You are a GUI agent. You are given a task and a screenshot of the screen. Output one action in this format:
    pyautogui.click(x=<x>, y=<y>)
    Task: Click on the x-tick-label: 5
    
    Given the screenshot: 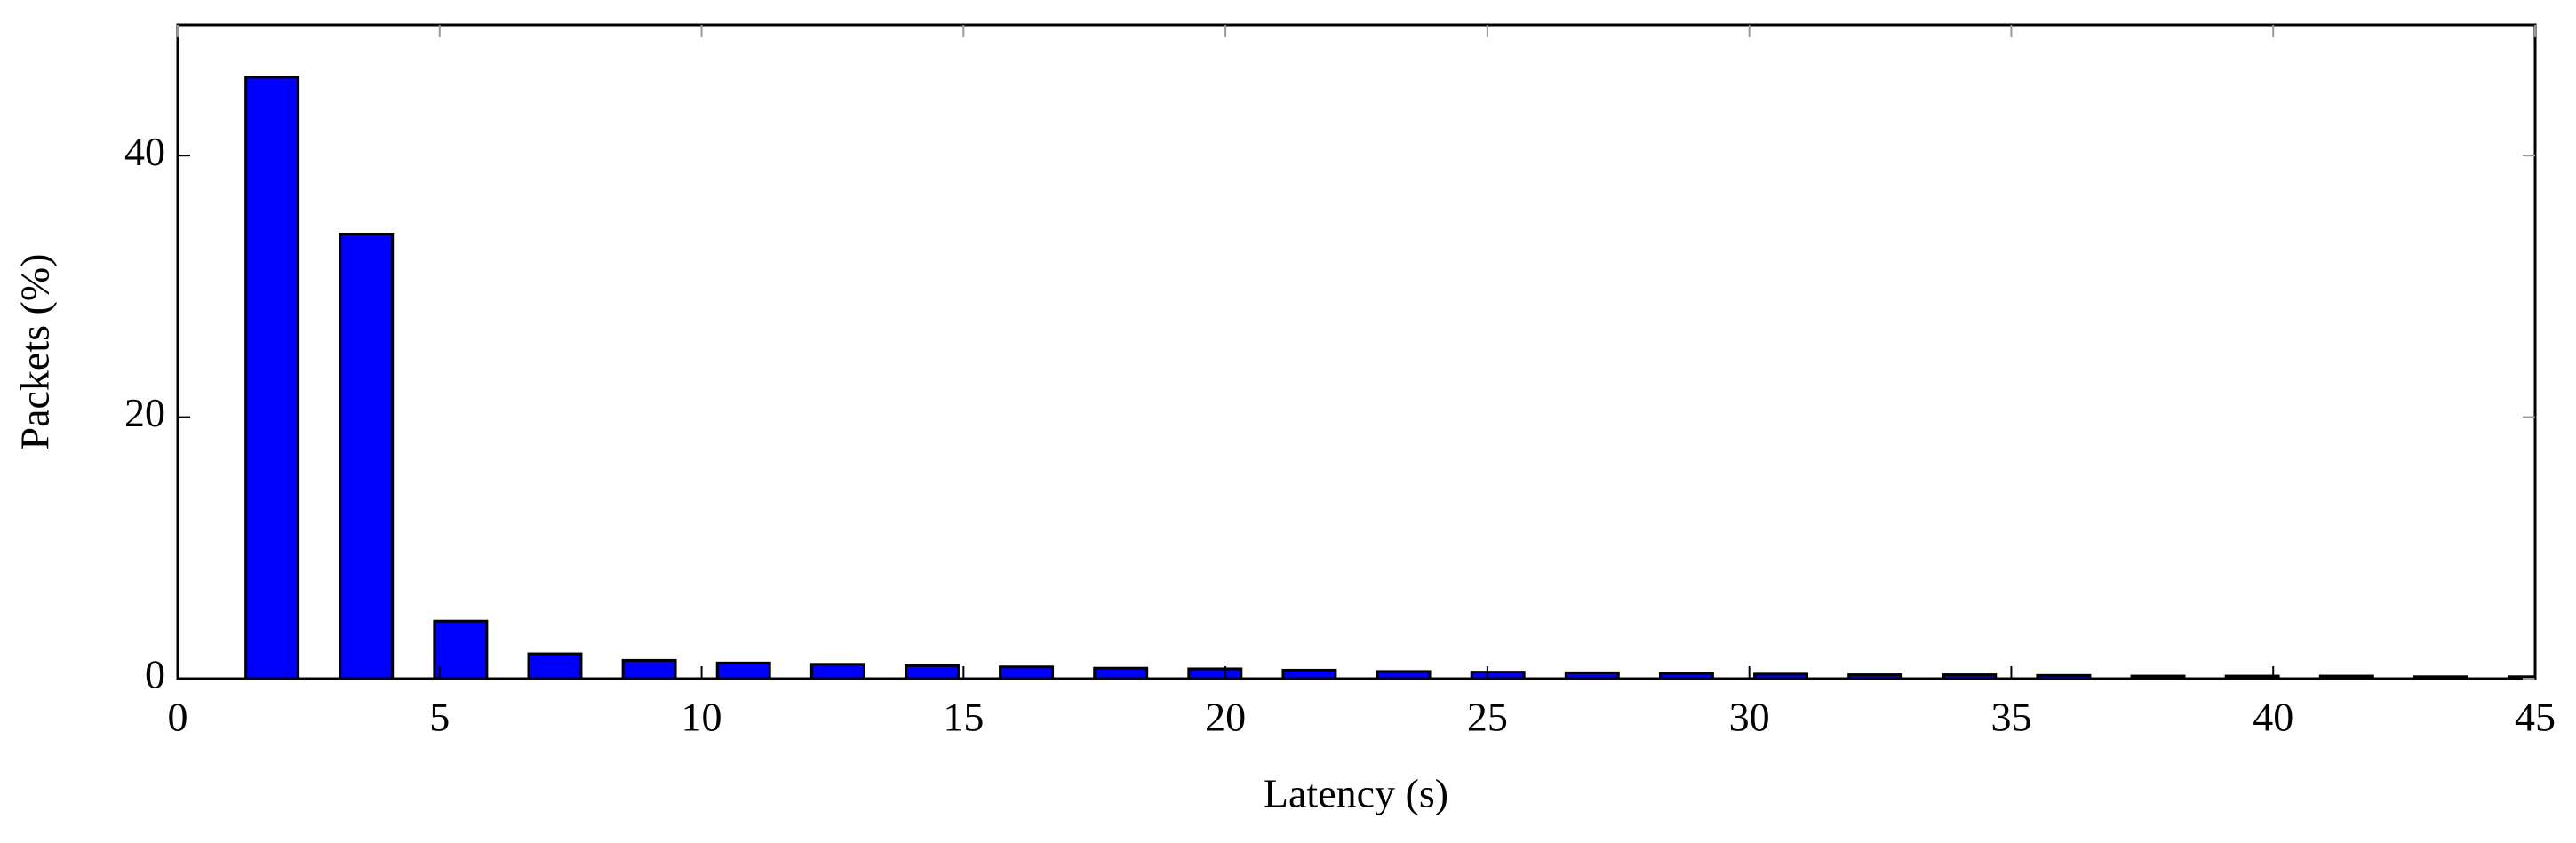 What is the action you would take?
    pyautogui.click(x=439, y=717)
    